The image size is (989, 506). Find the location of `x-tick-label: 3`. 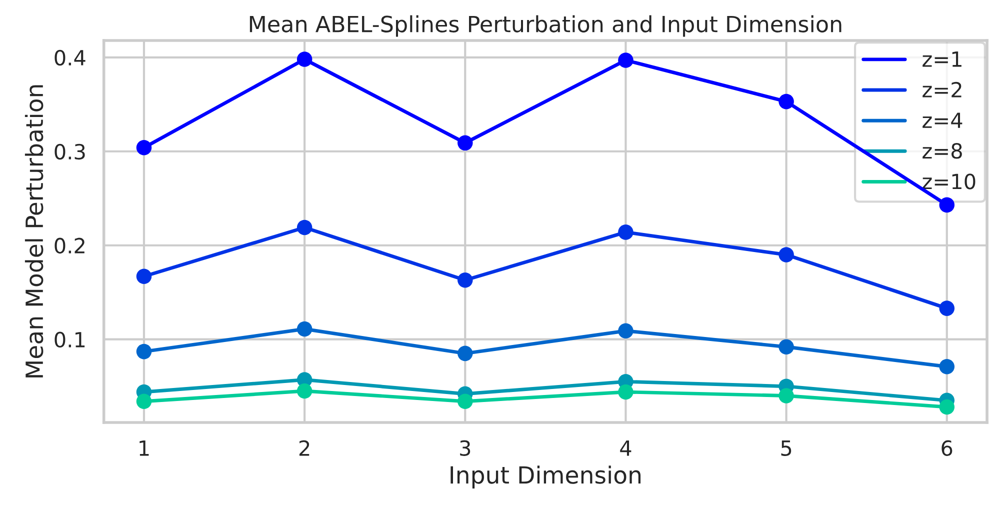

x-tick-label: 3 is located at coordinates (465, 448).